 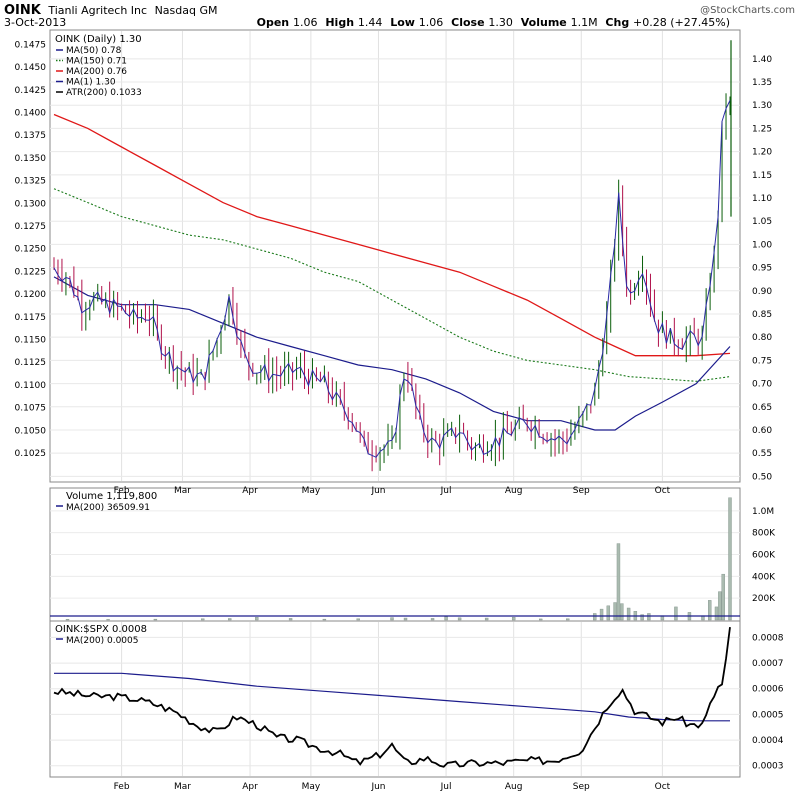 I want to click on rs-ma200-line, so click(x=392, y=697).